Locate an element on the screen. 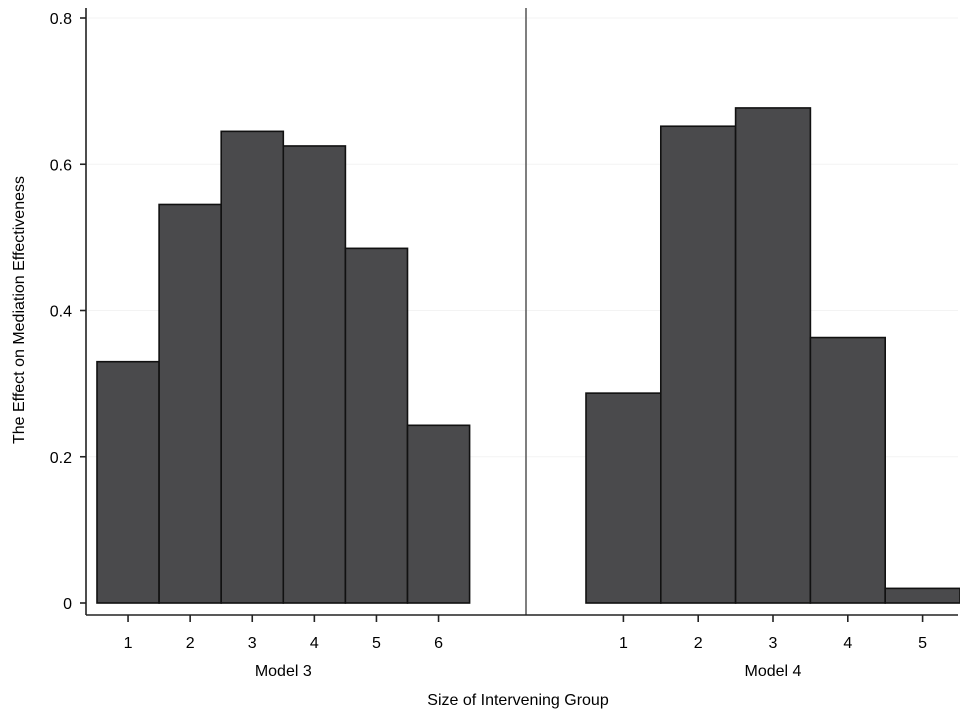 This screenshot has height=714, width=960. panel-label: Model 3 is located at coordinates (283, 671).